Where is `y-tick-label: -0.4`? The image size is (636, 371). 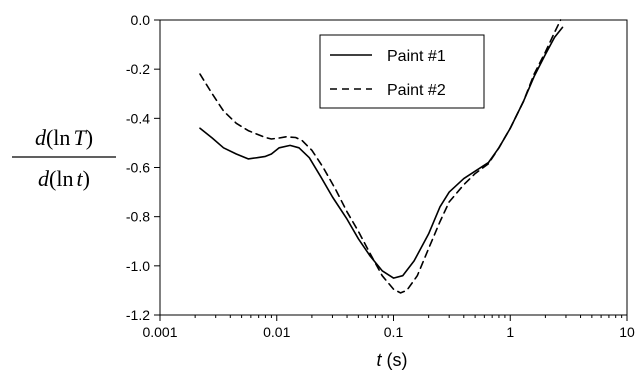 y-tick-label: -0.4 is located at coordinates (138, 118).